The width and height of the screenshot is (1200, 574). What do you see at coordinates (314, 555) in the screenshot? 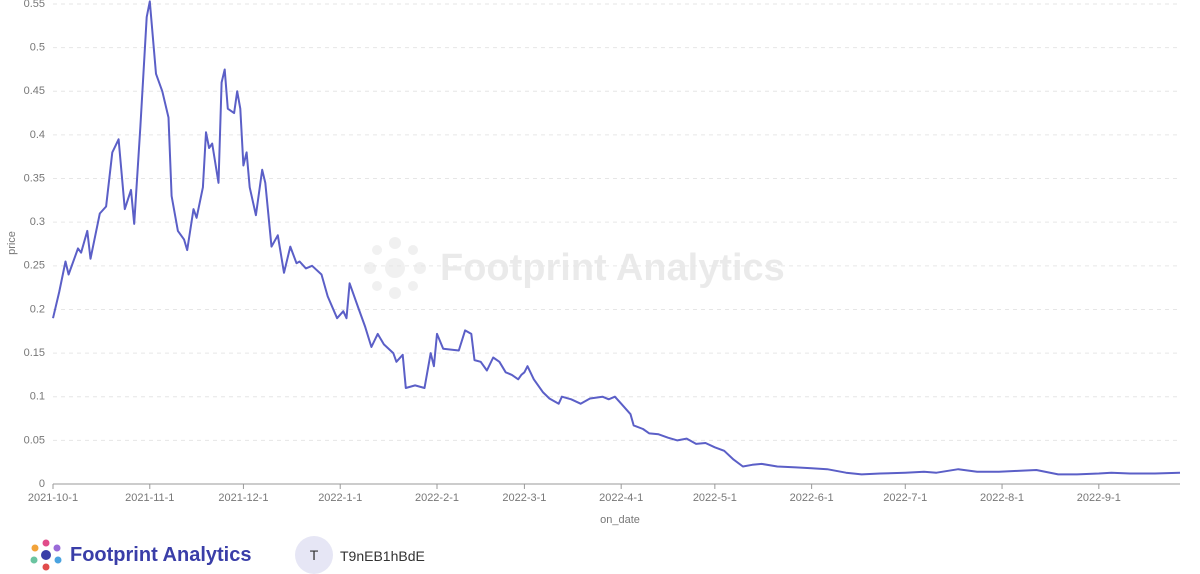
I see `user-avatar: T` at bounding box center [314, 555].